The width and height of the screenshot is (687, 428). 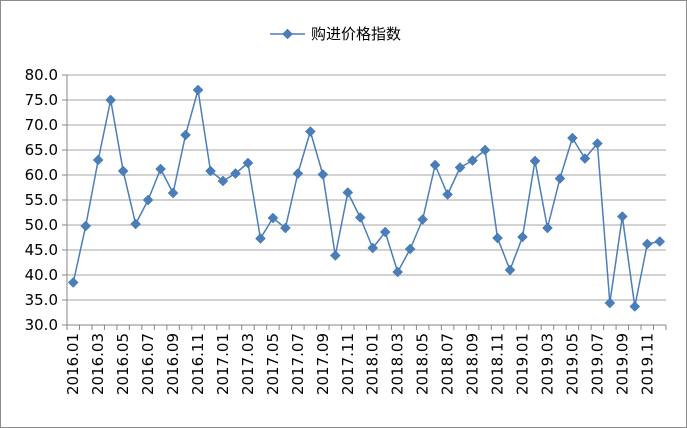 What do you see at coordinates (41, 225) in the screenshot?
I see `y-tick-label: 50.0` at bounding box center [41, 225].